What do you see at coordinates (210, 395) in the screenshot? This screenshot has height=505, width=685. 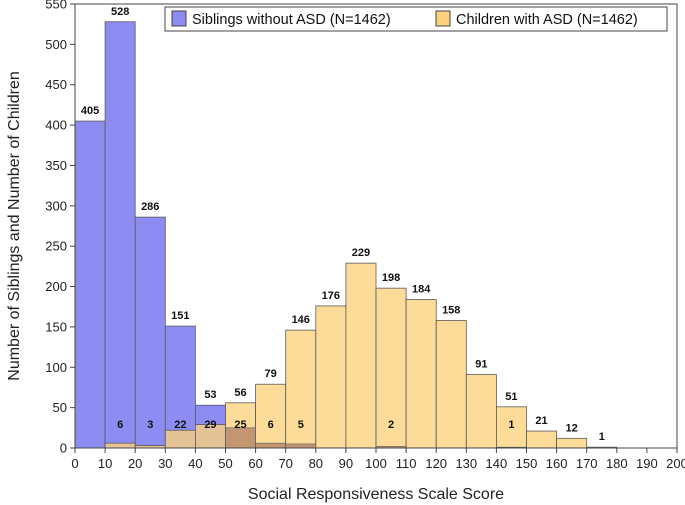 I see `sibling-value-label-40: 53` at bounding box center [210, 395].